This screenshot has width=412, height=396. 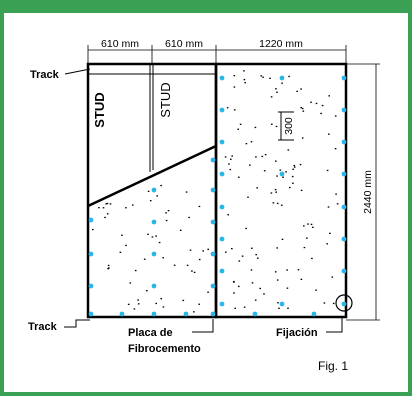 I want to click on panel-label-leader, so click(x=203, y=326).